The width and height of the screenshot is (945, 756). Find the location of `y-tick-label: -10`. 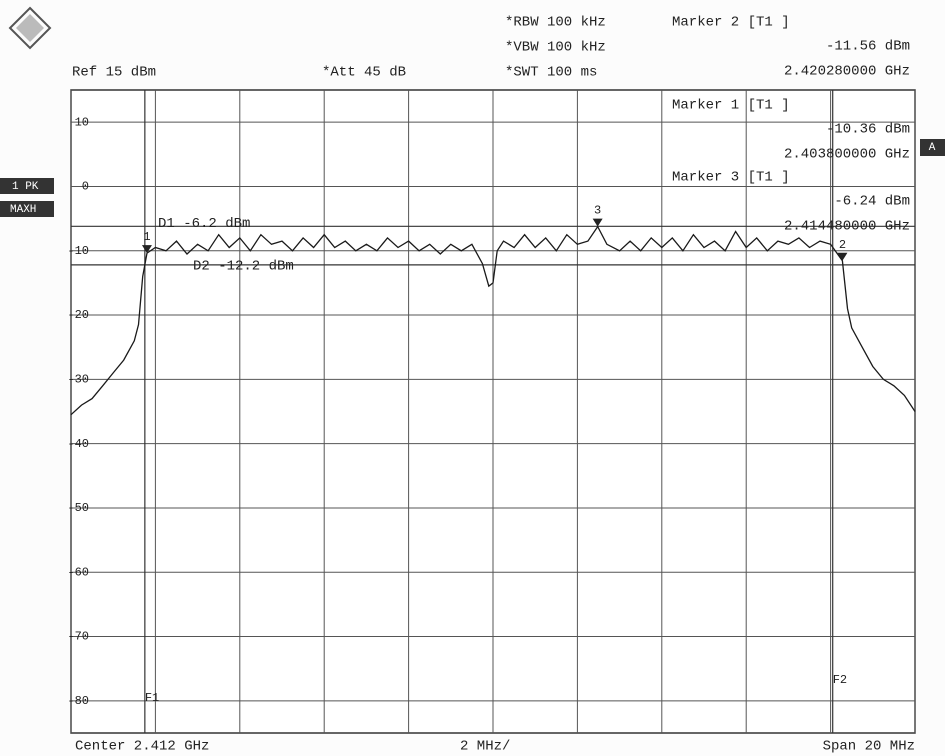

y-tick-label: -10 is located at coordinates (78, 251).